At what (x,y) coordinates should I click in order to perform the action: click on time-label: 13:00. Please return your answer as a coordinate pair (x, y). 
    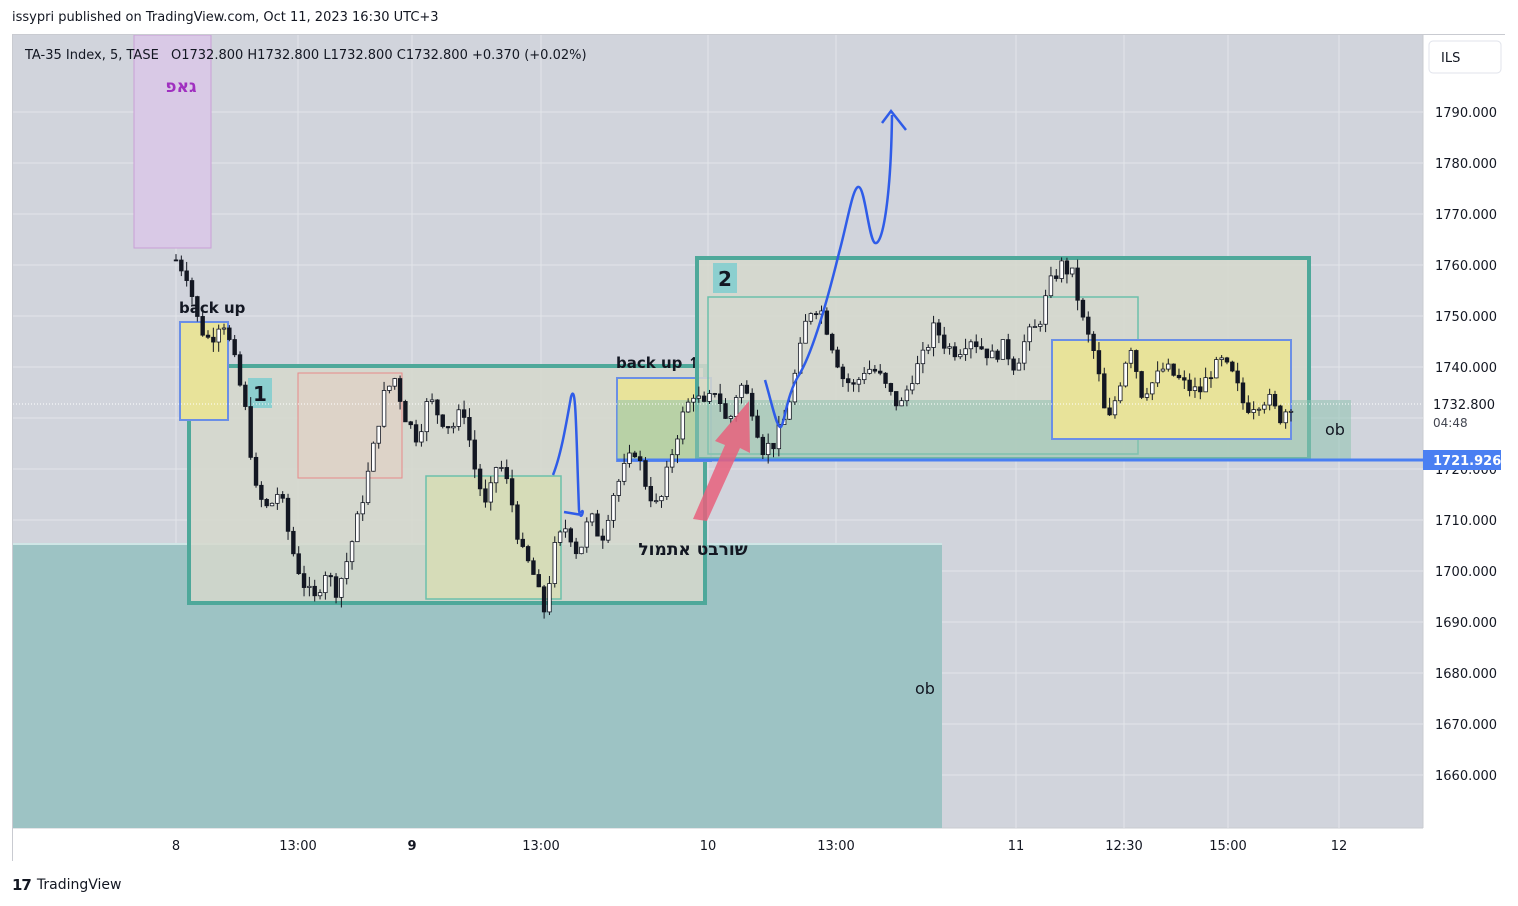
    Looking at the image, I should click on (540, 846).